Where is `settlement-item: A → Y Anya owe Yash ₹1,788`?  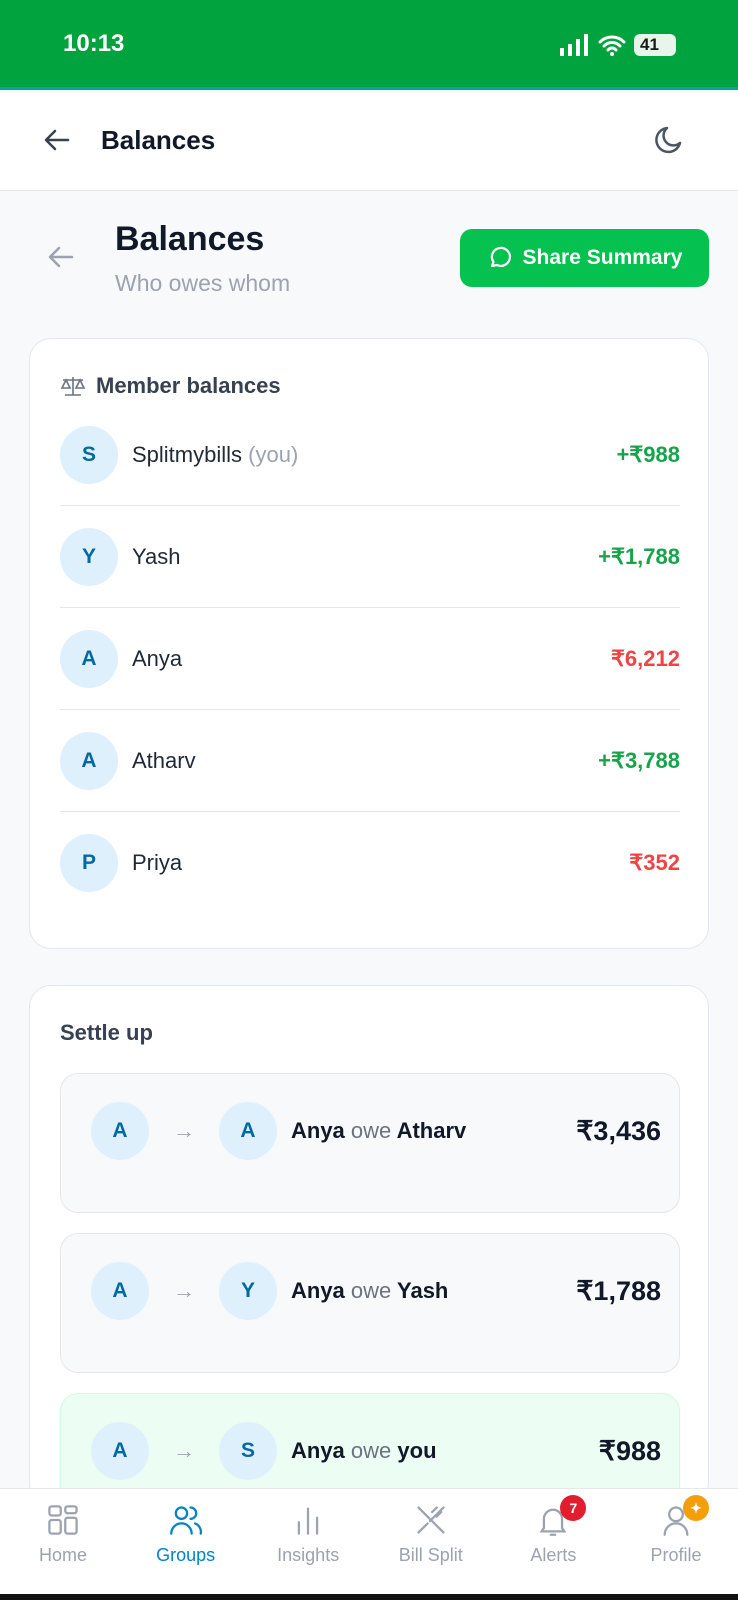 settlement-item: A → Y Anya owe Yash ₹1,788 is located at coordinates (370, 1303).